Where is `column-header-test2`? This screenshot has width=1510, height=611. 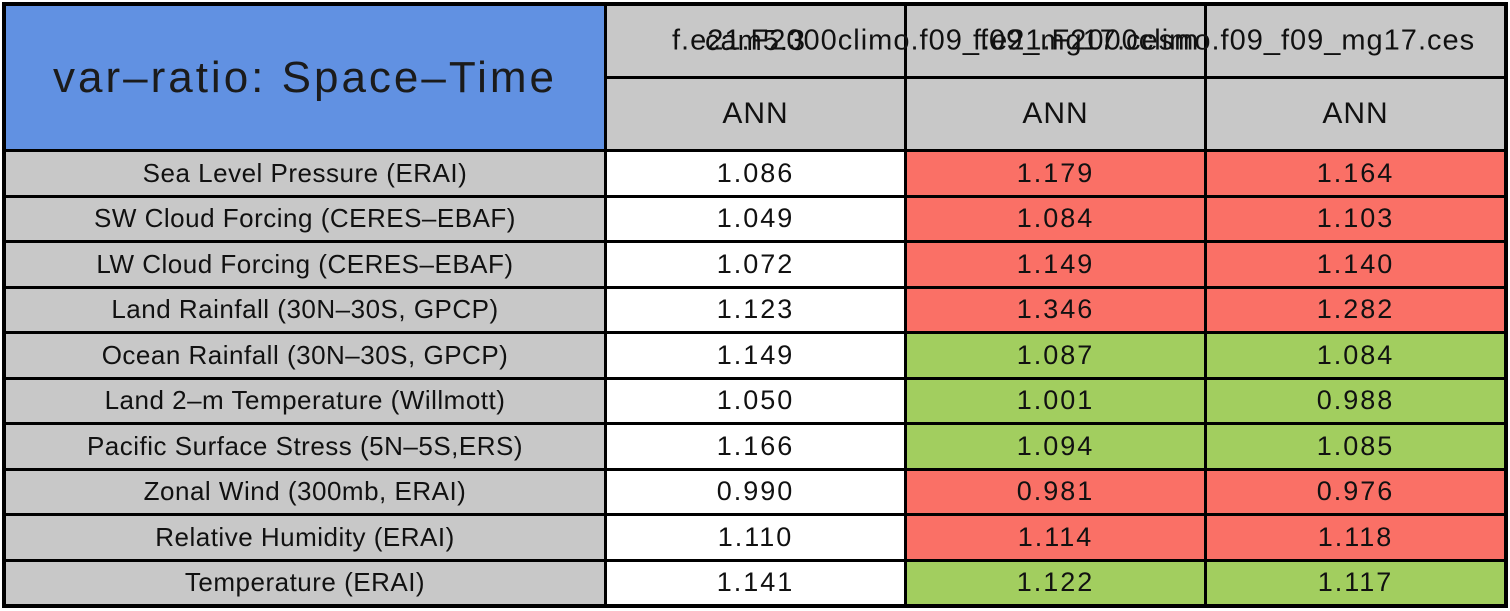 column-header-test2 is located at coordinates (1355, 41).